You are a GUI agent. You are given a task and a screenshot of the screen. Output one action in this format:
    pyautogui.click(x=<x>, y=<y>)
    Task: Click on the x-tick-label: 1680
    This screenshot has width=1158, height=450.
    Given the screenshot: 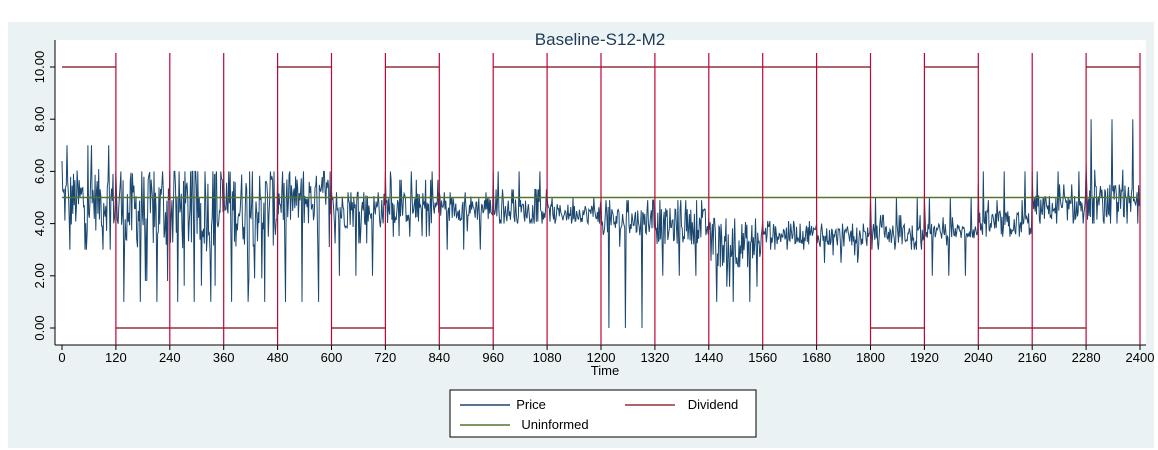 What is the action you would take?
    pyautogui.click(x=816, y=357)
    